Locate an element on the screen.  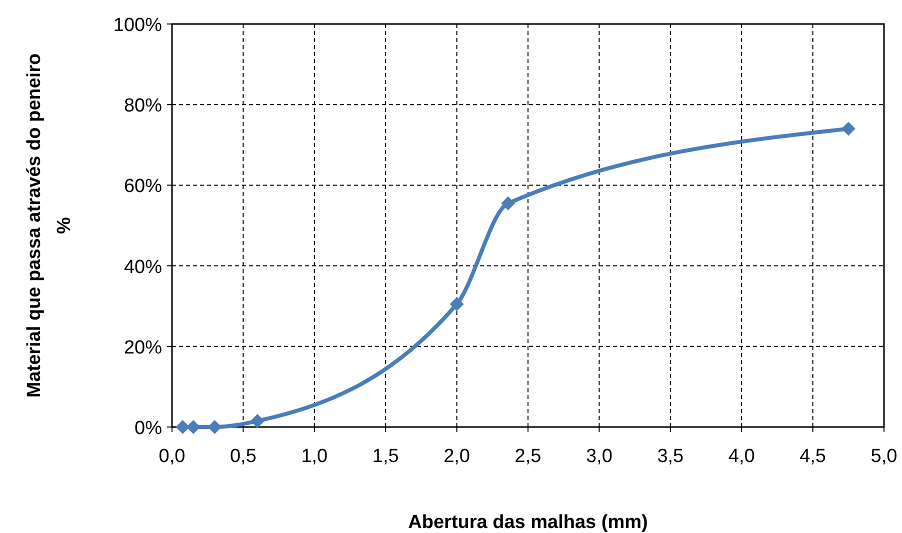
x-tick-label: 3,5 is located at coordinates (670, 456).